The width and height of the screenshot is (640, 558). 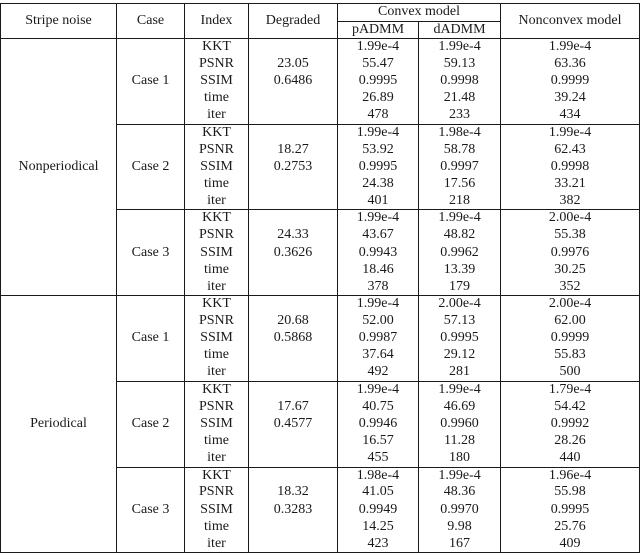 What do you see at coordinates (320, 356) in the screenshot?
I see `table-row: time 37.64 29.12 55.83` at bounding box center [320, 356].